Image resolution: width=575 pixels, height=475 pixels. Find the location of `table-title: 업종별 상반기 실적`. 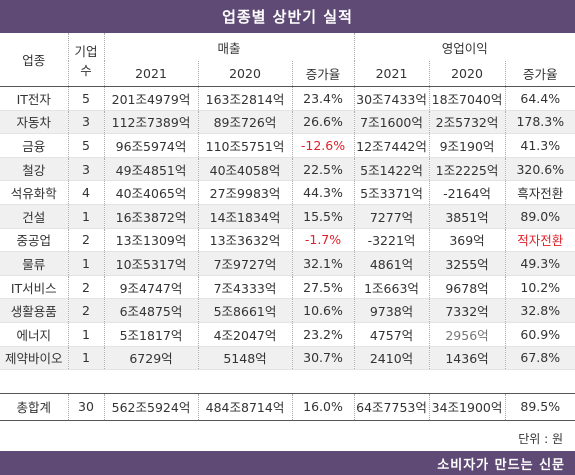

table-title: 업종별 상반기 실적 is located at coordinates (287, 16).